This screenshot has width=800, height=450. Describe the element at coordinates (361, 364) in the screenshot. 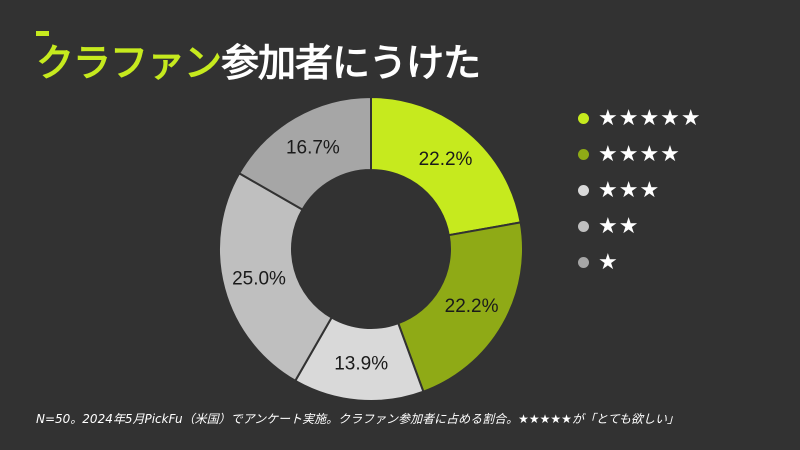

I see `slice-label-3: 13.9%` at that location.